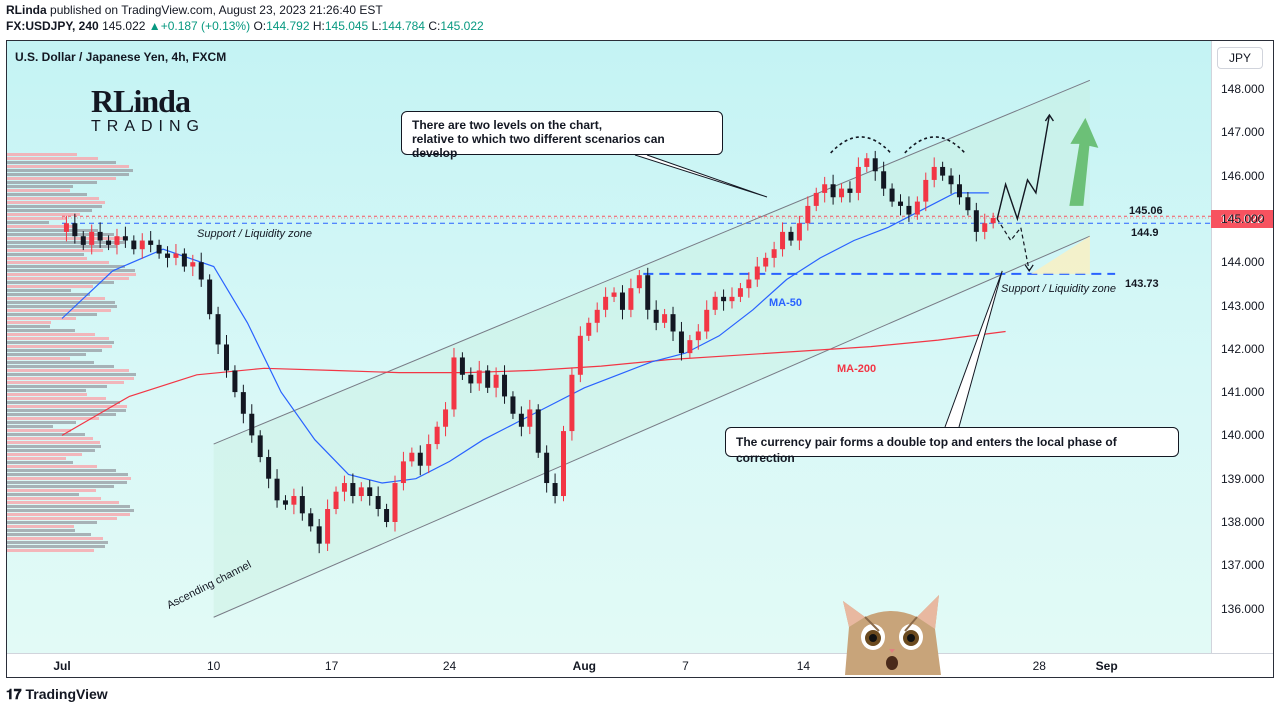 The height and width of the screenshot is (712, 1280). Describe the element at coordinates (26, 10) in the screenshot. I see `author-name: RLinda` at that location.